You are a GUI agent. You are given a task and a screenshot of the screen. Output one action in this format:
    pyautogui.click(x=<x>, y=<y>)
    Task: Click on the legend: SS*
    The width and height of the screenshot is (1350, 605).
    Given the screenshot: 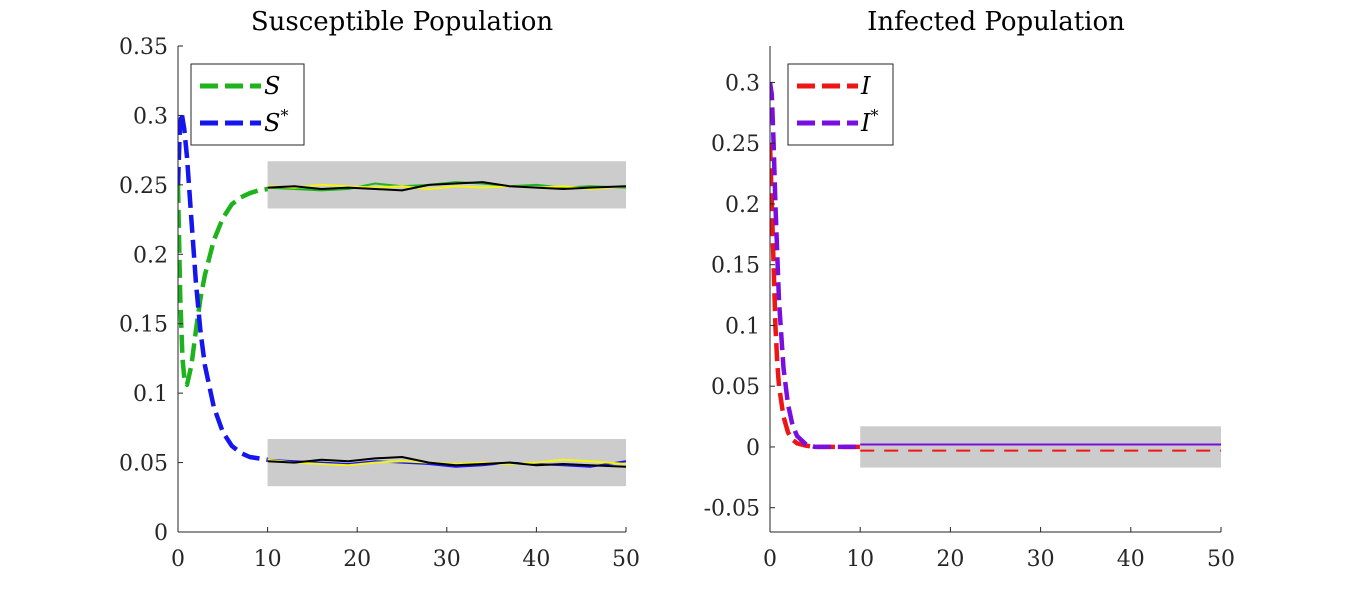 What is the action you would take?
    pyautogui.click(x=247, y=104)
    